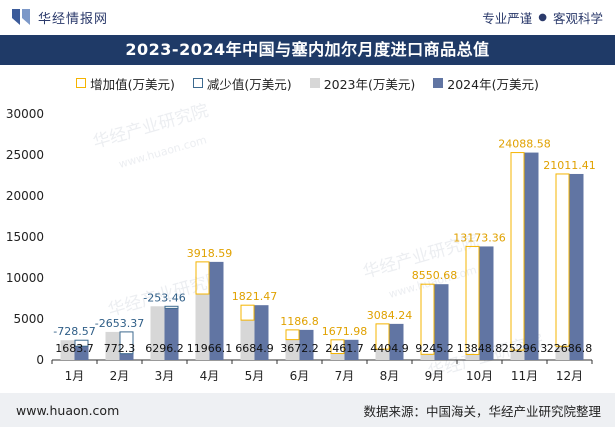 This screenshot has height=427, width=615. I want to click on x-tick-label: 6月, so click(300, 376).